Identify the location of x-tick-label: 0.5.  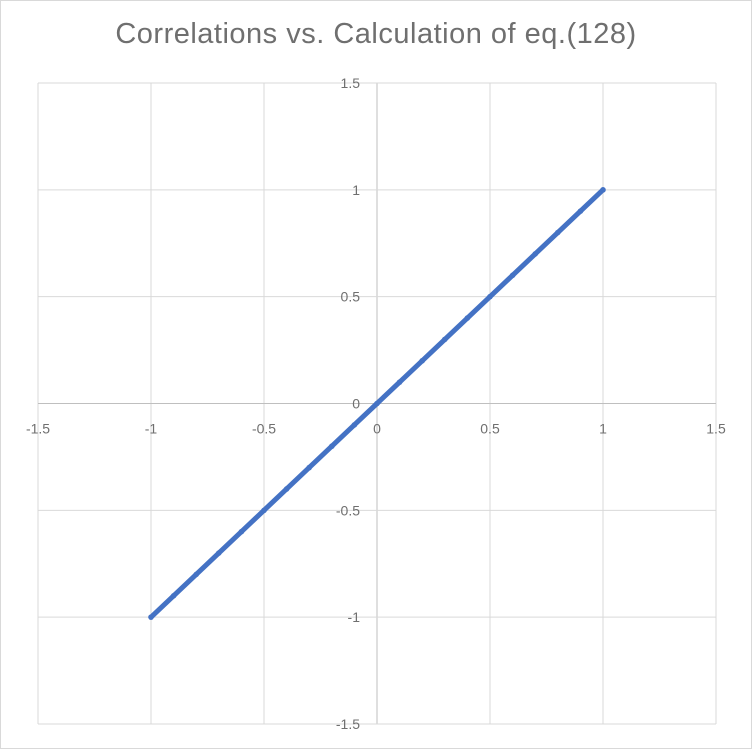
(490, 429).